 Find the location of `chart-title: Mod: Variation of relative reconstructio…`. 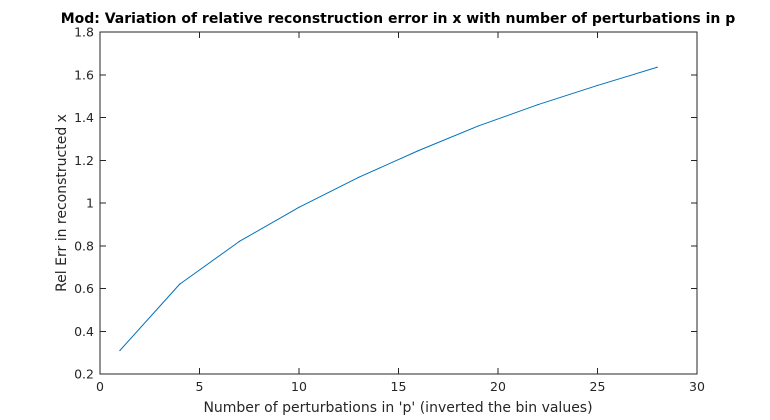

chart-title: Mod: Variation of relative reconstructio… is located at coordinates (398, 19).